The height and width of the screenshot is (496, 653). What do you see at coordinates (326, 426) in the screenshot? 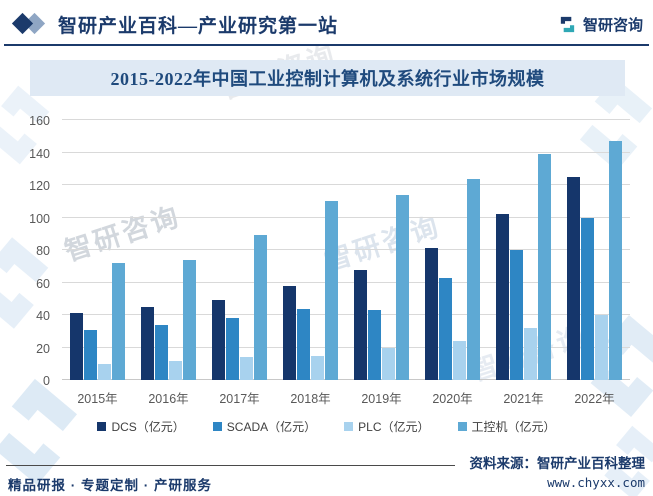
I see `legend: DCS（亿元） SCADA（亿元） PLC（亿元） 工控机（亿元）` at bounding box center [326, 426].